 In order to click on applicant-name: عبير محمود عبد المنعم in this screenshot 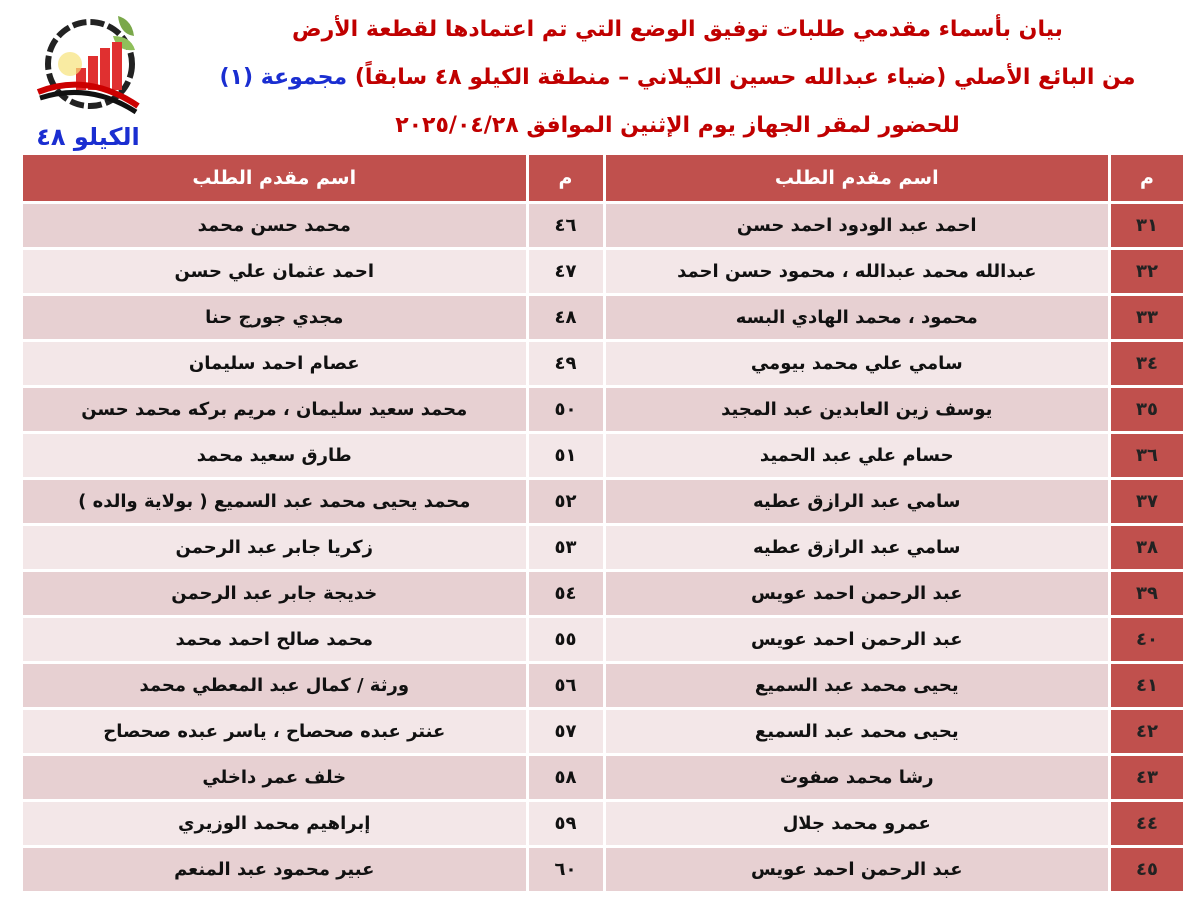, I will do `click(274, 869)`.